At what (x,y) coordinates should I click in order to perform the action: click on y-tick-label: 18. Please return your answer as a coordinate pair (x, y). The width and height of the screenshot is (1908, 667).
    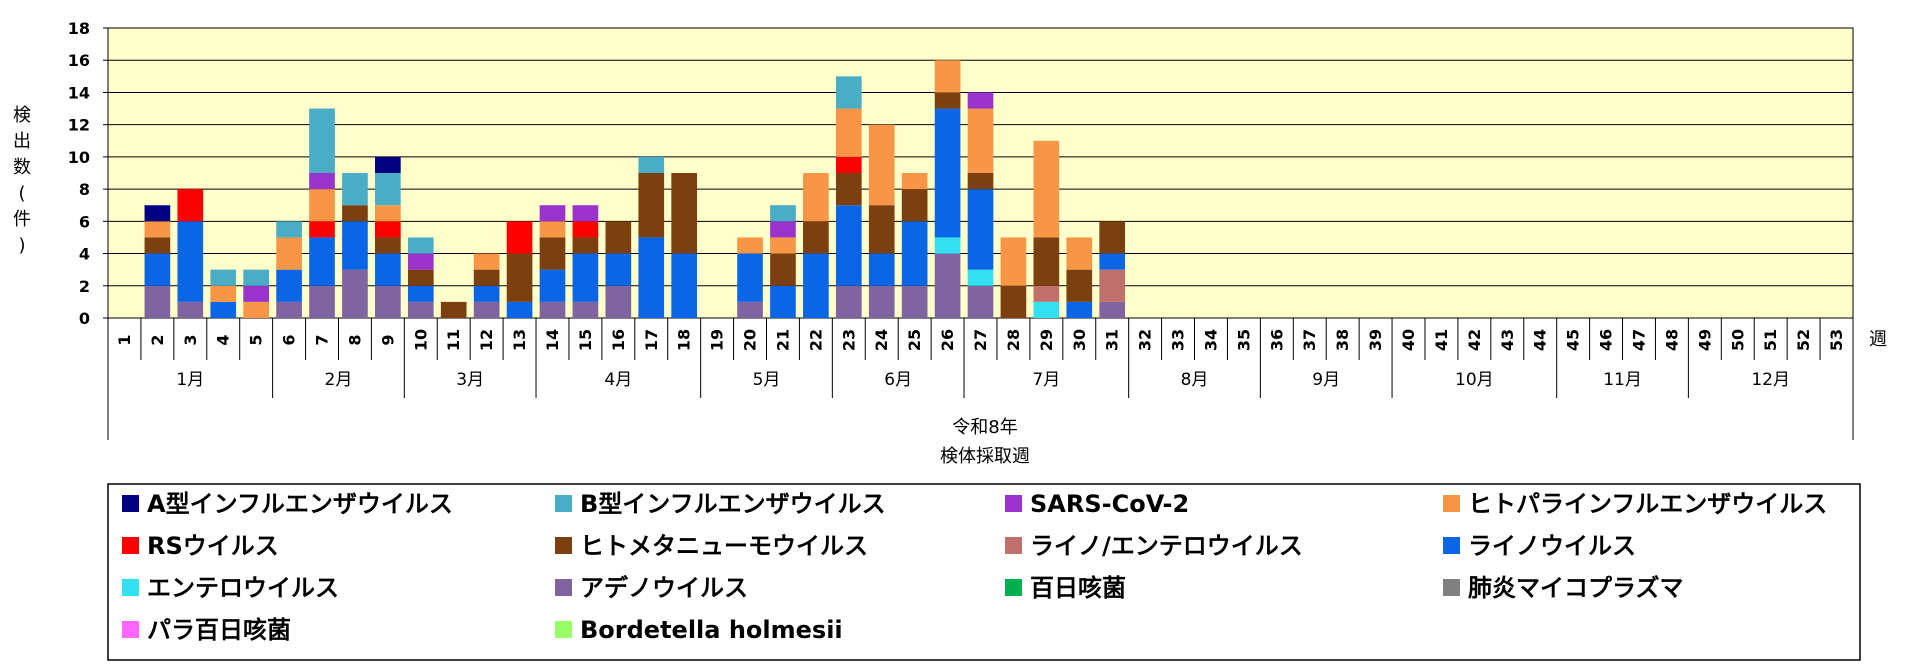
    Looking at the image, I should click on (79, 28).